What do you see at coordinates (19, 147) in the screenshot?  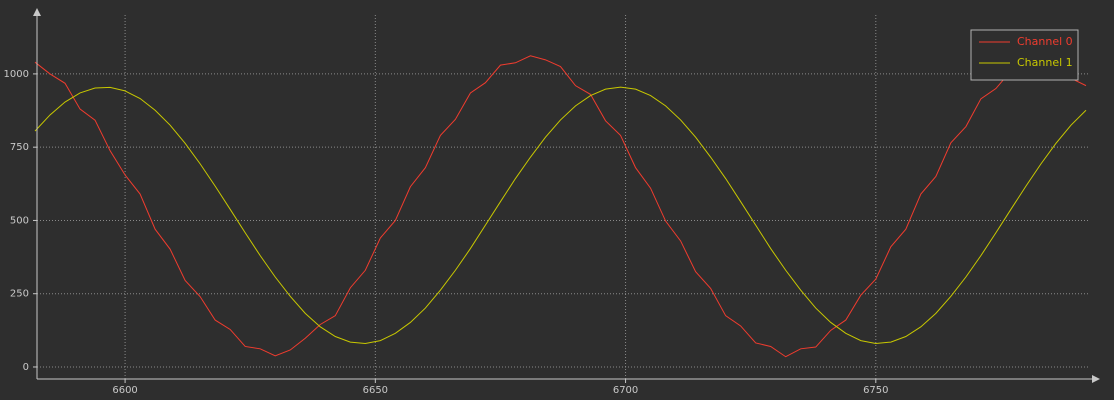 I see `y-tick-label: 750` at bounding box center [19, 147].